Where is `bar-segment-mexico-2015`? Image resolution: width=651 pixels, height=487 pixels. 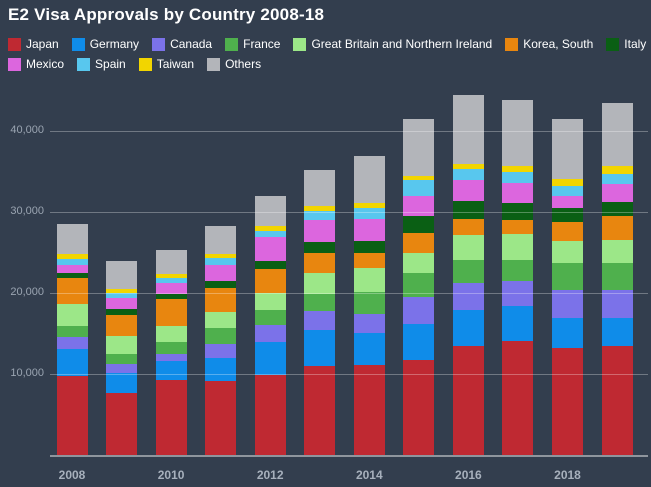 bar-segment-mexico-2015 is located at coordinates (419, 206).